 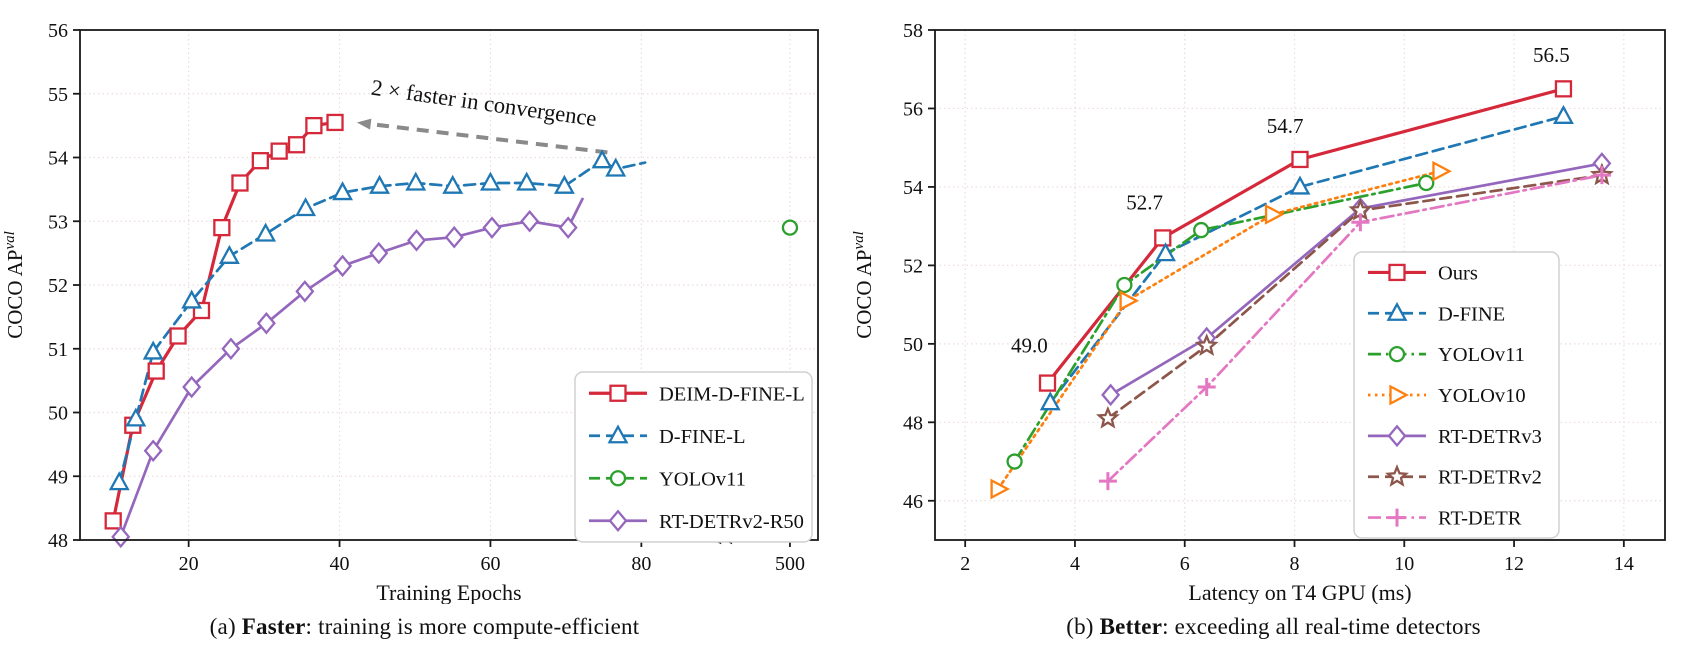 I want to click on legend-label: YOLOv10, so click(x=1482, y=396).